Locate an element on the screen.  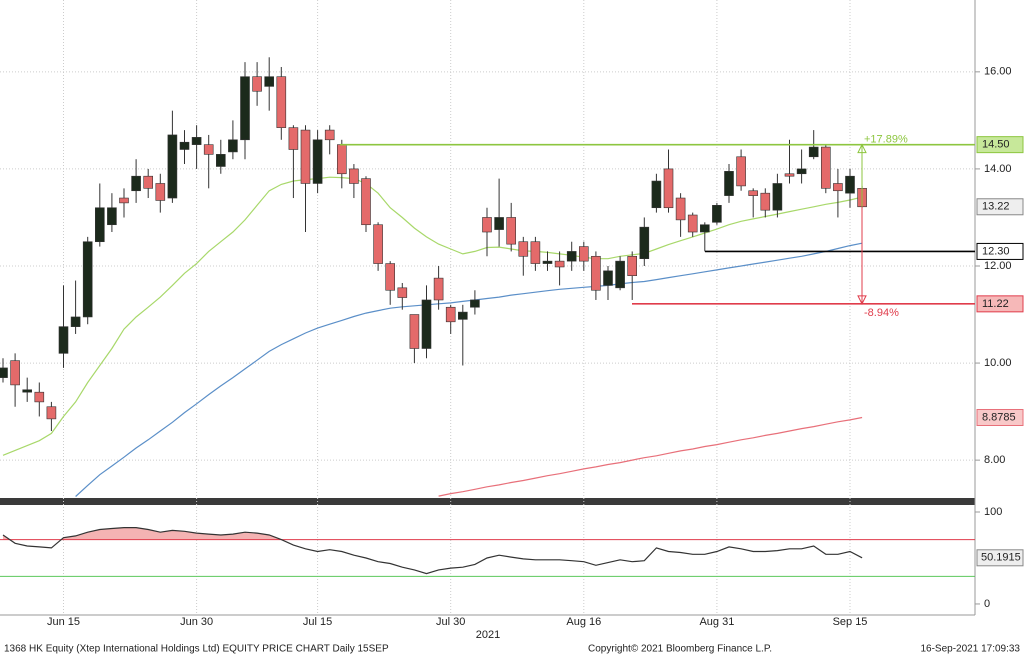
panel-separator is located at coordinates (487, 501).